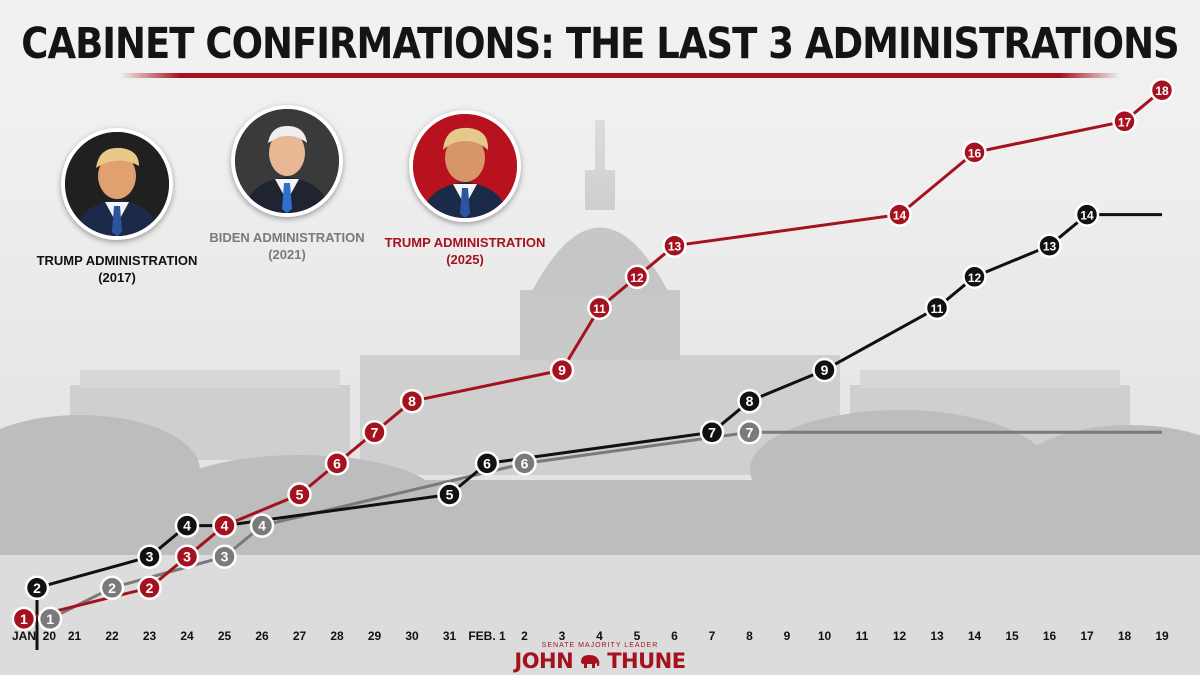 The image size is (1200, 675). What do you see at coordinates (637, 636) in the screenshot?
I see `x-tick-label: 5` at bounding box center [637, 636].